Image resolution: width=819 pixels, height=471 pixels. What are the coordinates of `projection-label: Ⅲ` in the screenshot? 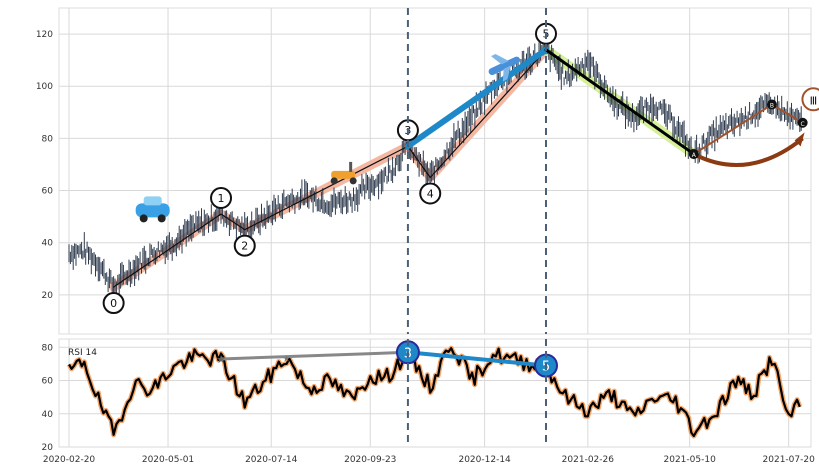 It's located at (814, 100).